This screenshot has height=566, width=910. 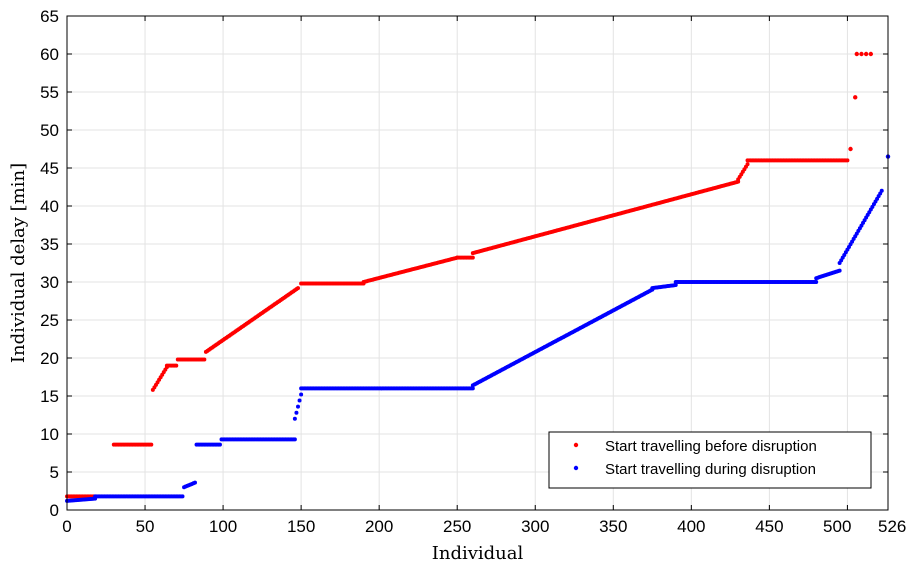 What do you see at coordinates (691, 526) in the screenshot?
I see `x-tick-label: 400` at bounding box center [691, 526].